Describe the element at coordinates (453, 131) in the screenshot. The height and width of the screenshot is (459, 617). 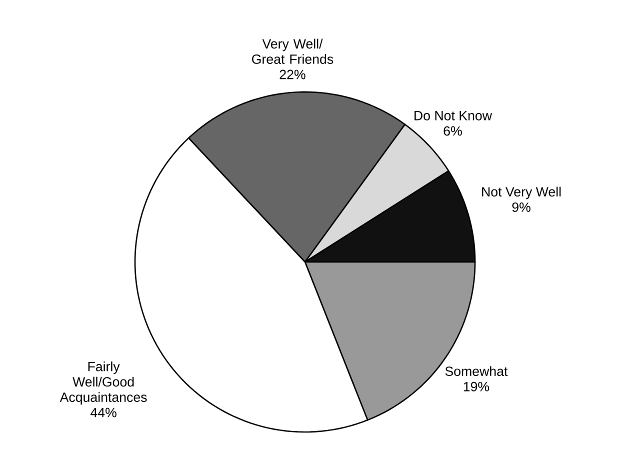
I see `data-label: 6%` at that location.